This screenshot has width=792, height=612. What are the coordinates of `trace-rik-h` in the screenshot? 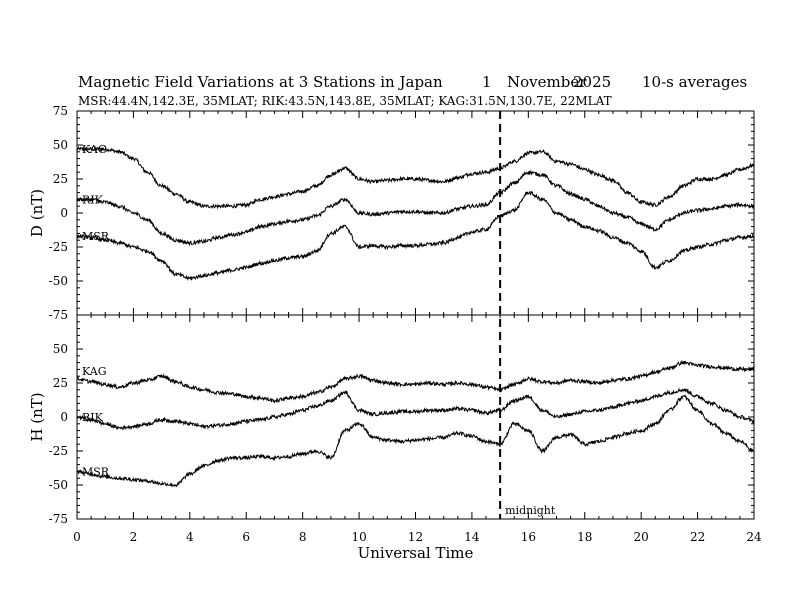 It's located at (415, 409).